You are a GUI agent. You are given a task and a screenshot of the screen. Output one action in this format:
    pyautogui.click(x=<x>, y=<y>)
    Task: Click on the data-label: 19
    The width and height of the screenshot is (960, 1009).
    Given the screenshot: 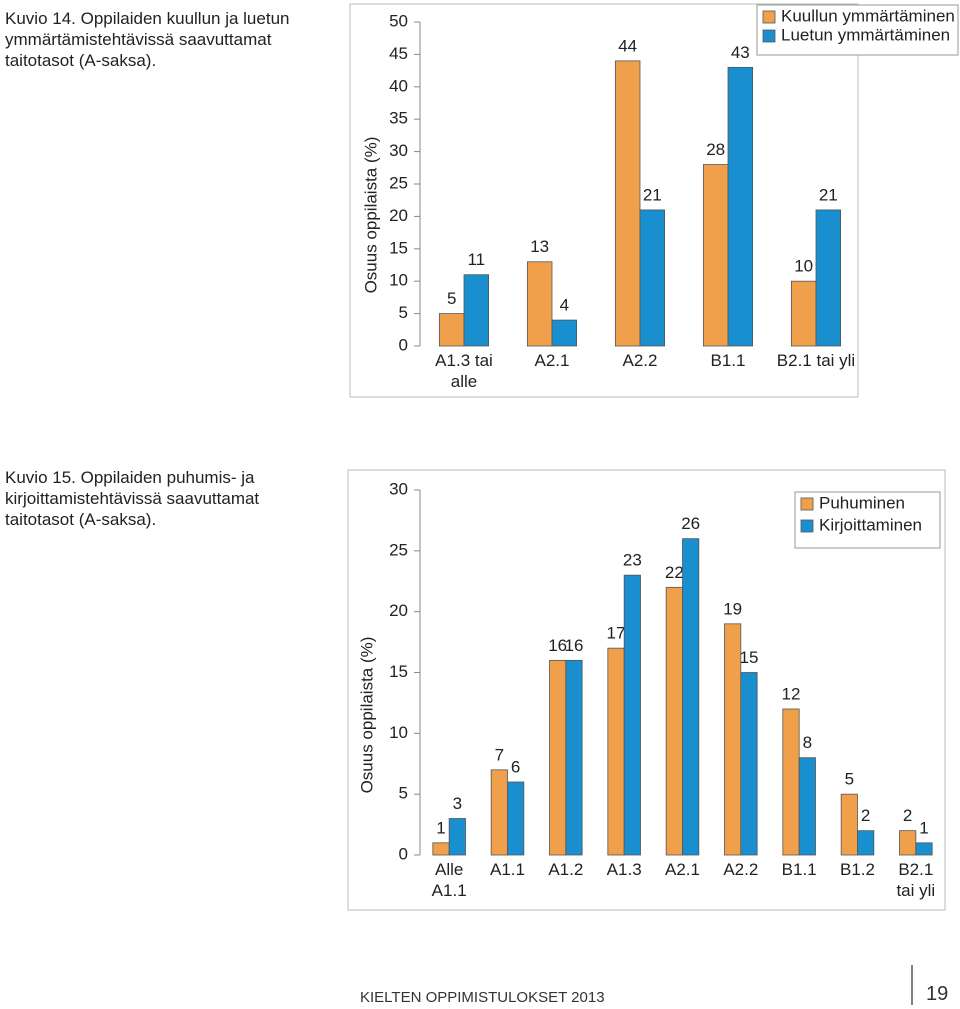 What is the action you would take?
    pyautogui.click(x=732, y=608)
    